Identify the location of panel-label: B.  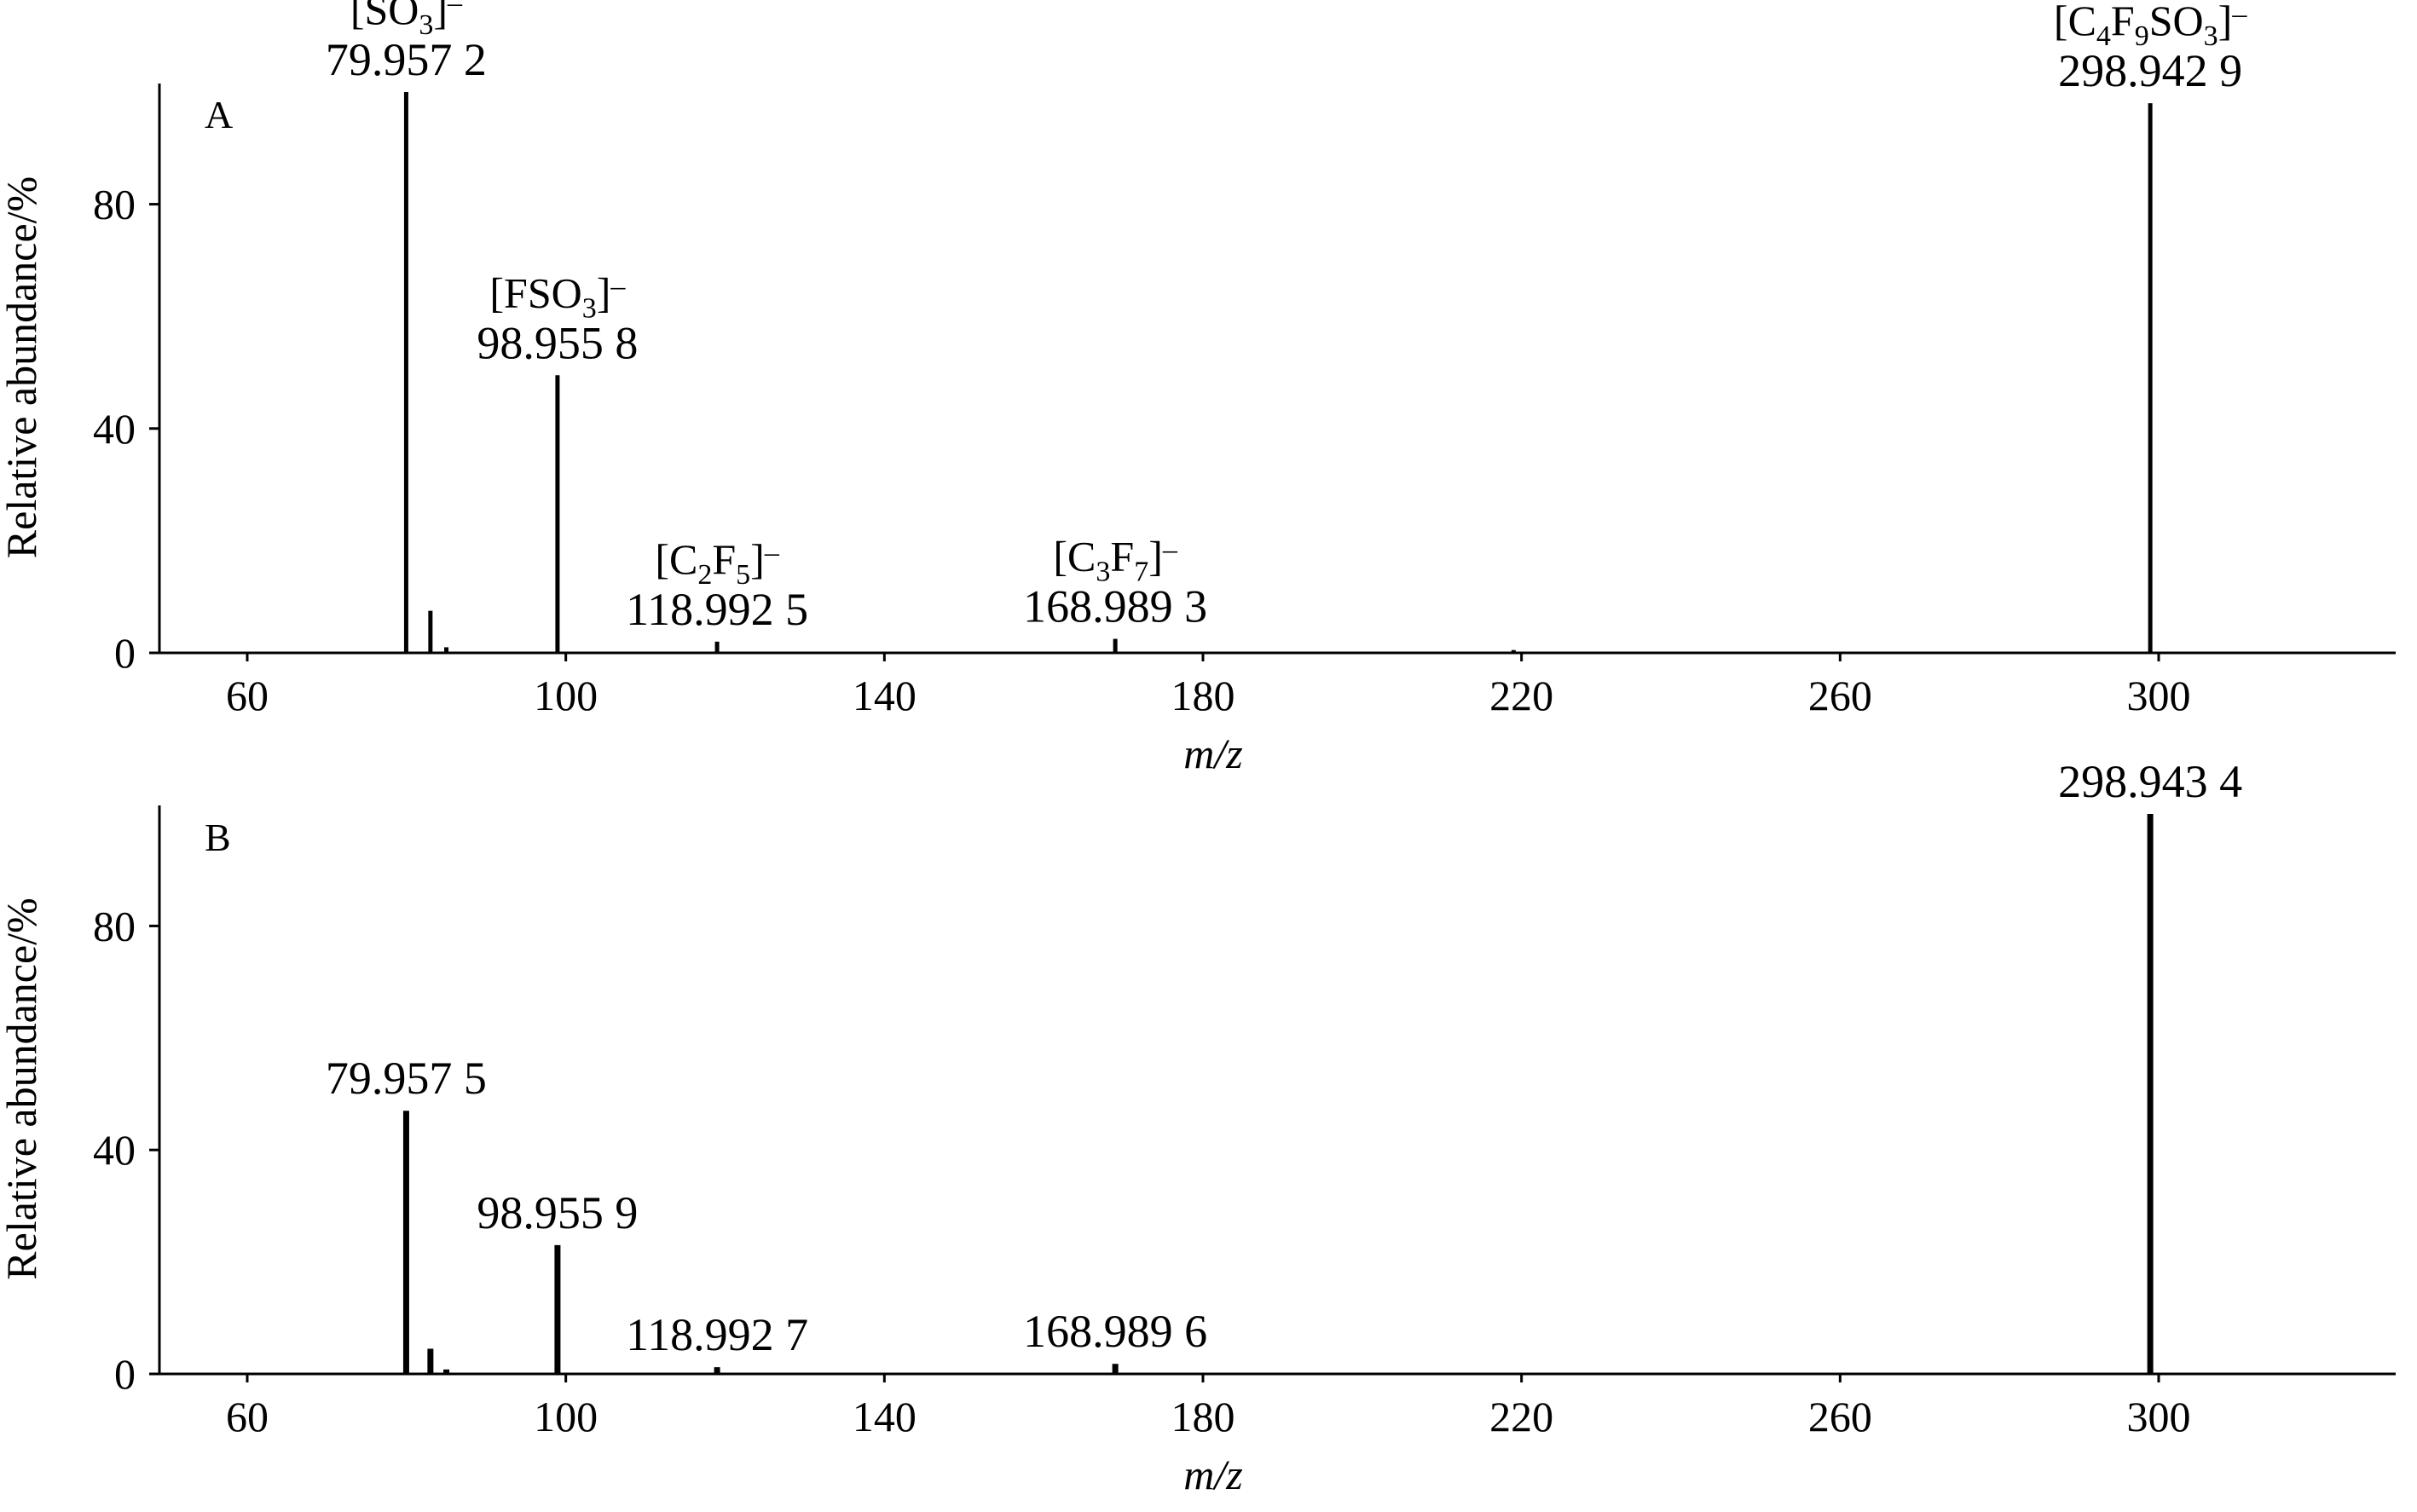
(218, 837).